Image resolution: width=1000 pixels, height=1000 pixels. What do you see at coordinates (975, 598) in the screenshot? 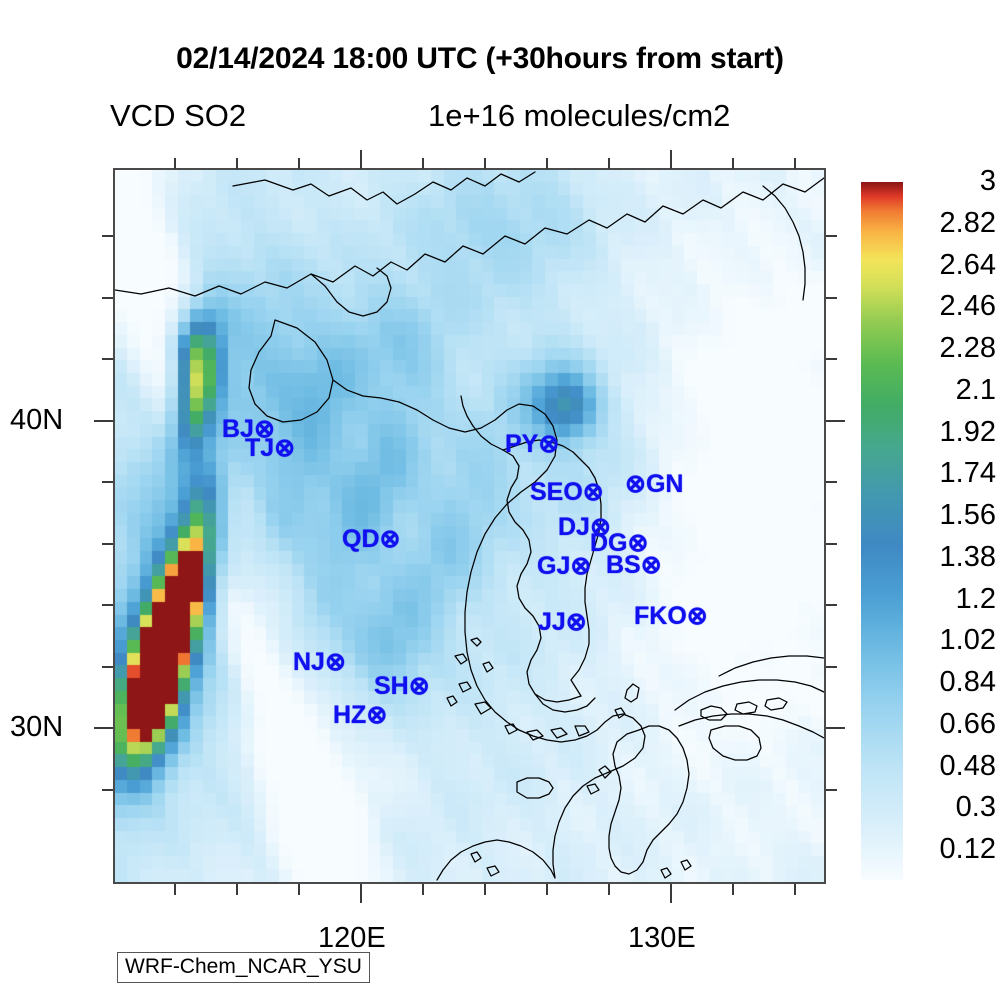
I see `colorbar-tick-label: 1.2` at bounding box center [975, 598].